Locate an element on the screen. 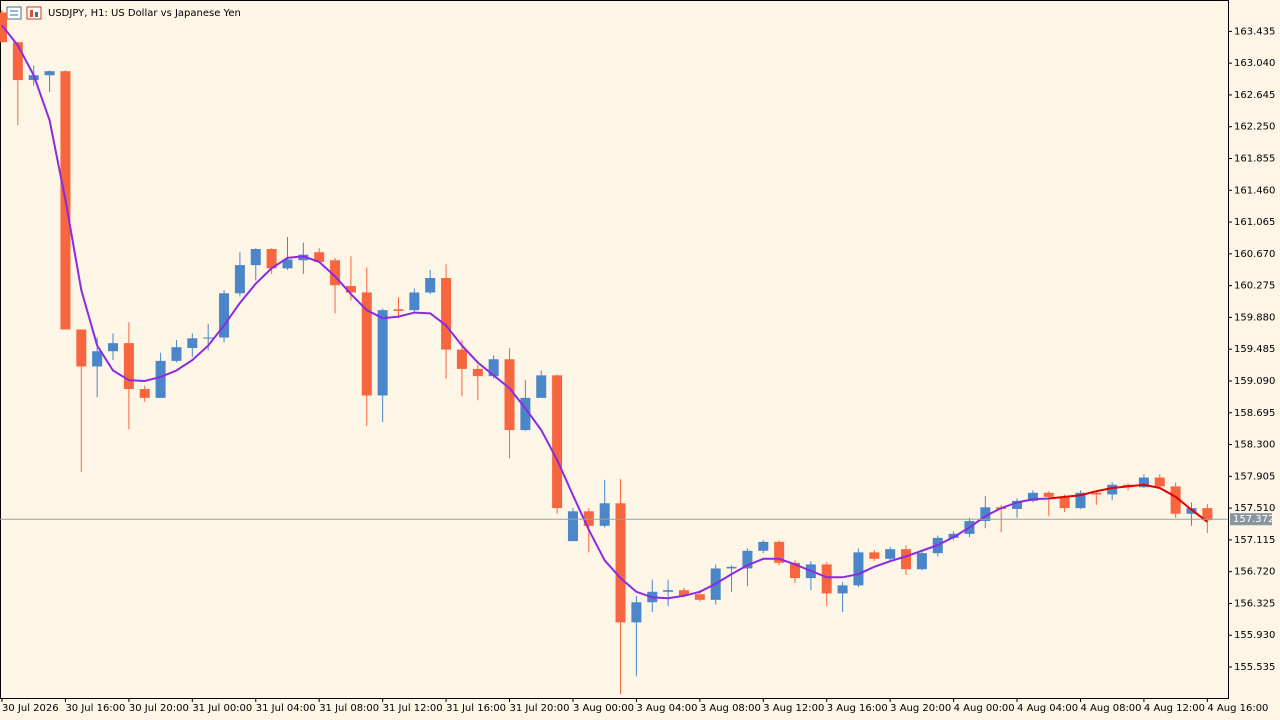 The width and height of the screenshot is (1280, 720). x-tick-label: 30 Jul 2026 is located at coordinates (30, 708).